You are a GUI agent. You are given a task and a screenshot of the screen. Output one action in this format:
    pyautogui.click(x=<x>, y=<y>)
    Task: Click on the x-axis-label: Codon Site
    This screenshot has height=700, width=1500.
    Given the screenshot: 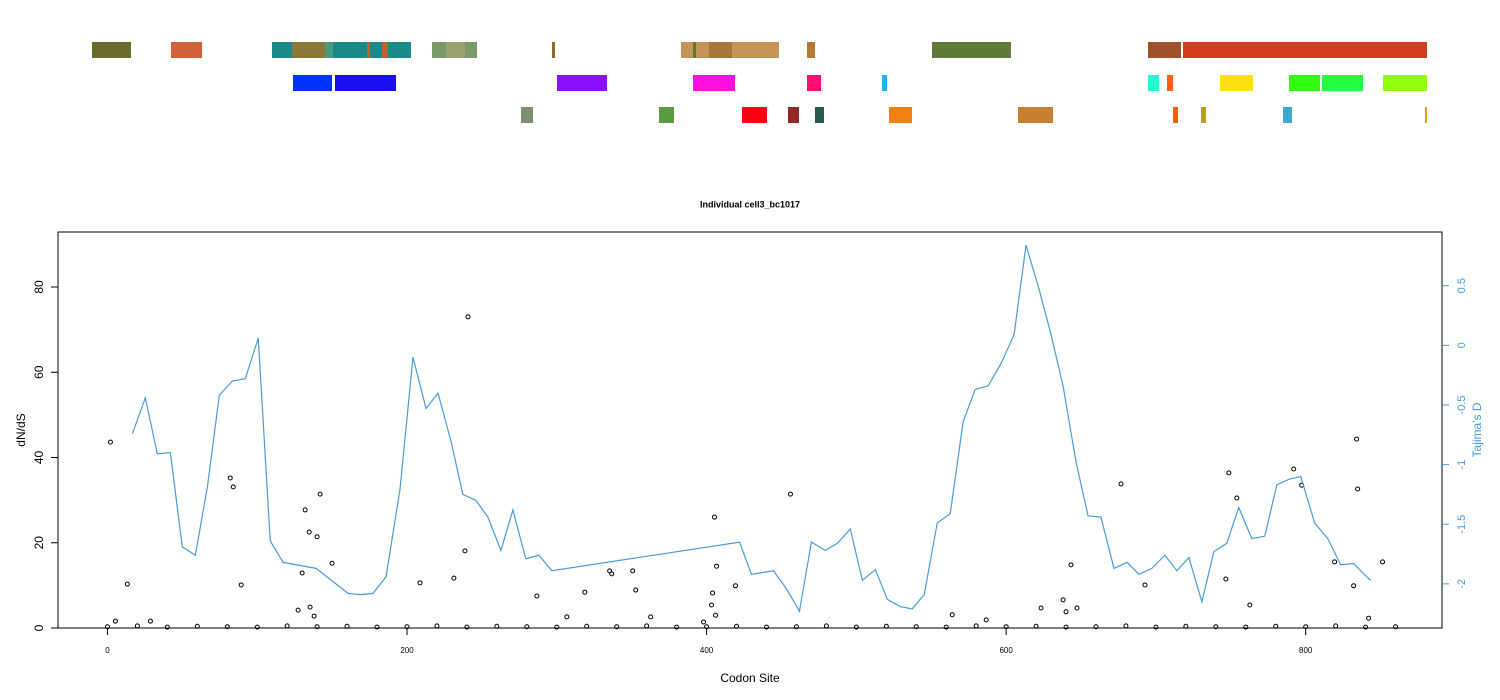 What is the action you would take?
    pyautogui.click(x=750, y=678)
    